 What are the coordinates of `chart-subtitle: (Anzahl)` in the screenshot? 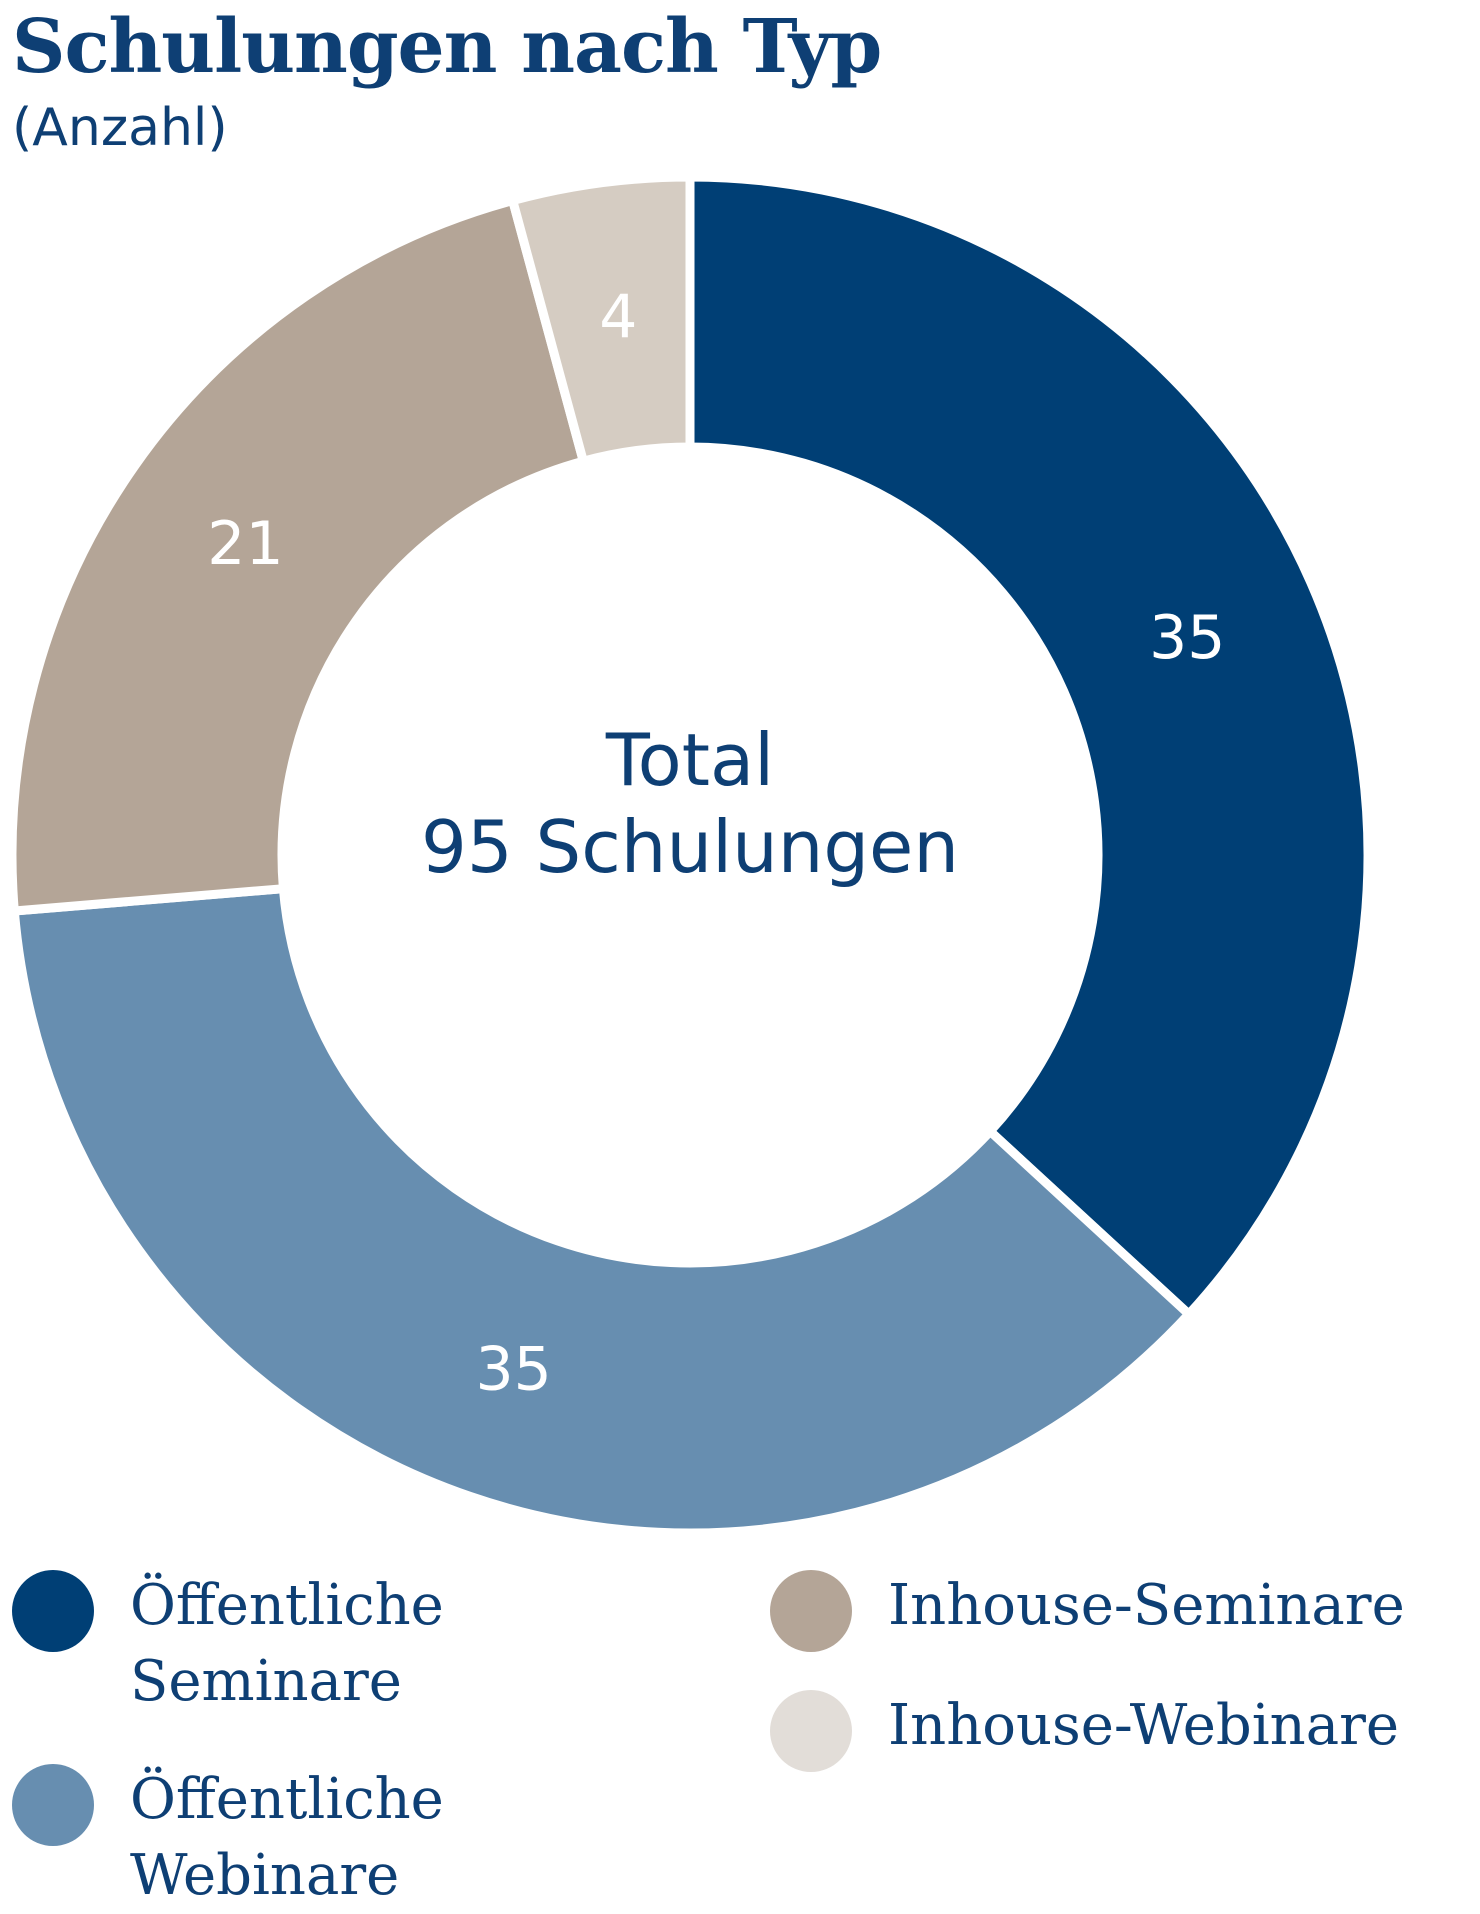 It's located at (120, 128).